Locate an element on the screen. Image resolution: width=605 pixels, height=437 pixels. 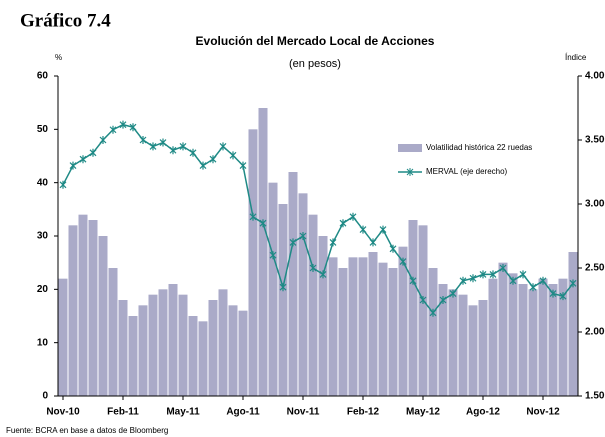
y2-tick-label: 3.500 is located at coordinates (595, 140).